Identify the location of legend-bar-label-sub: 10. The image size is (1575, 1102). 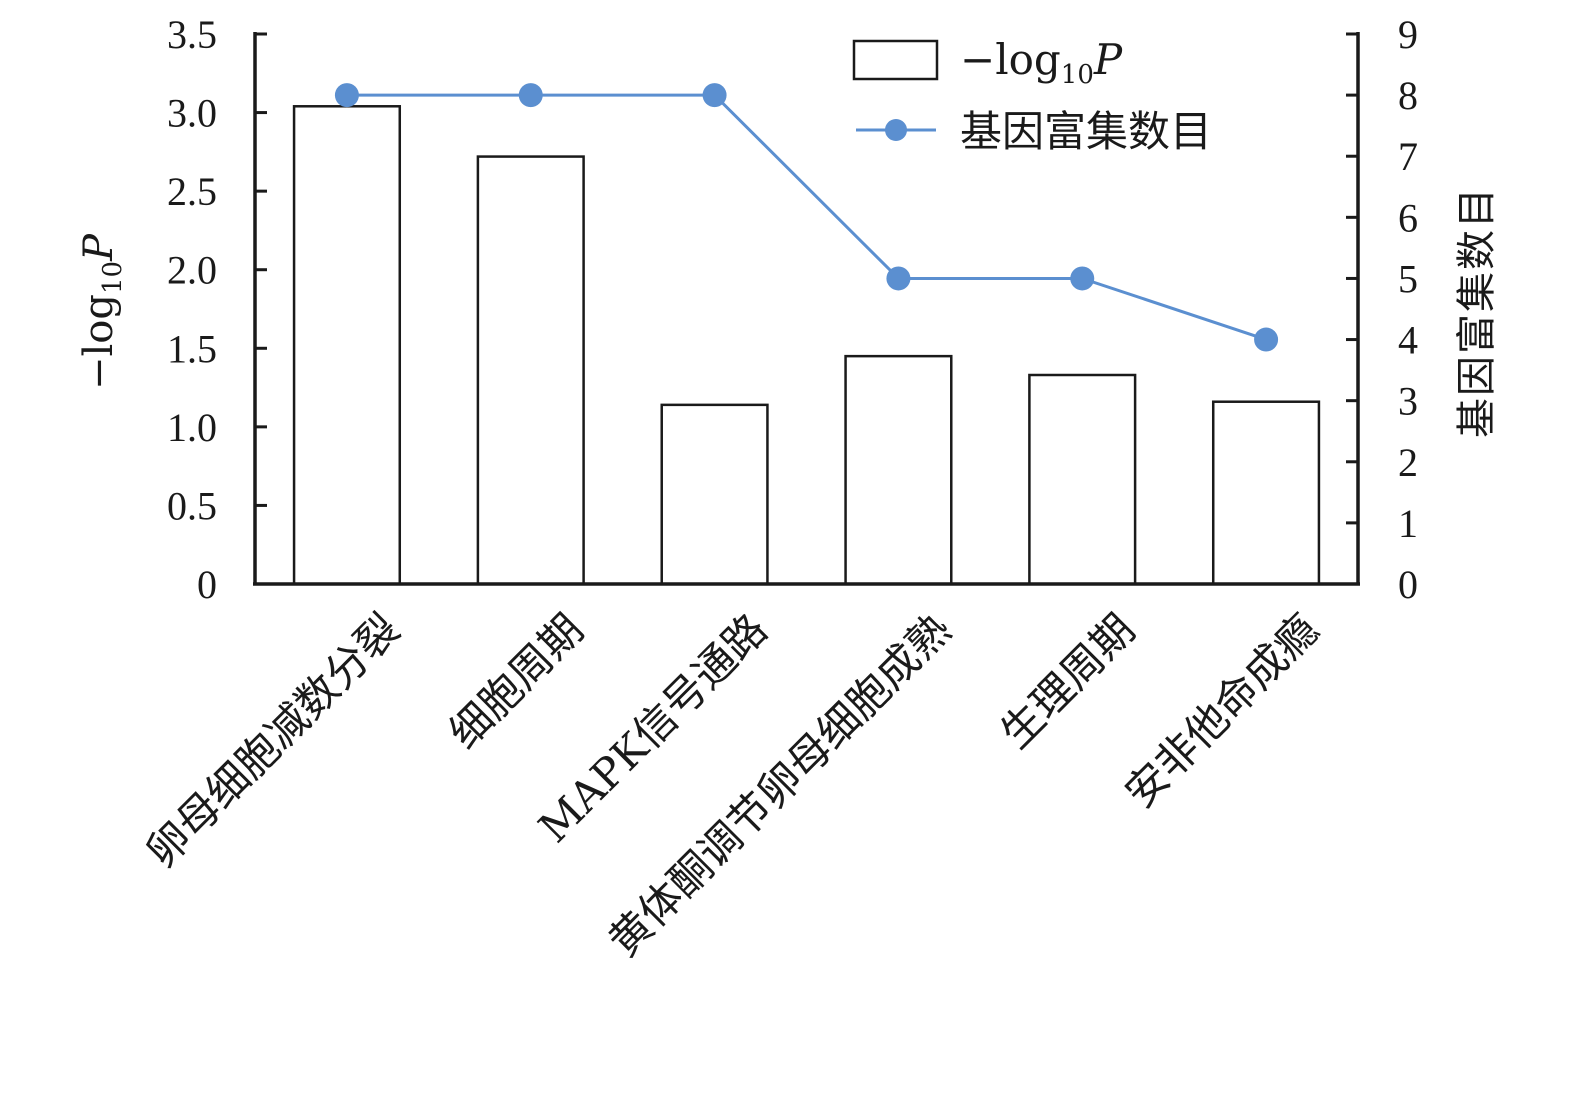
(1077, 75).